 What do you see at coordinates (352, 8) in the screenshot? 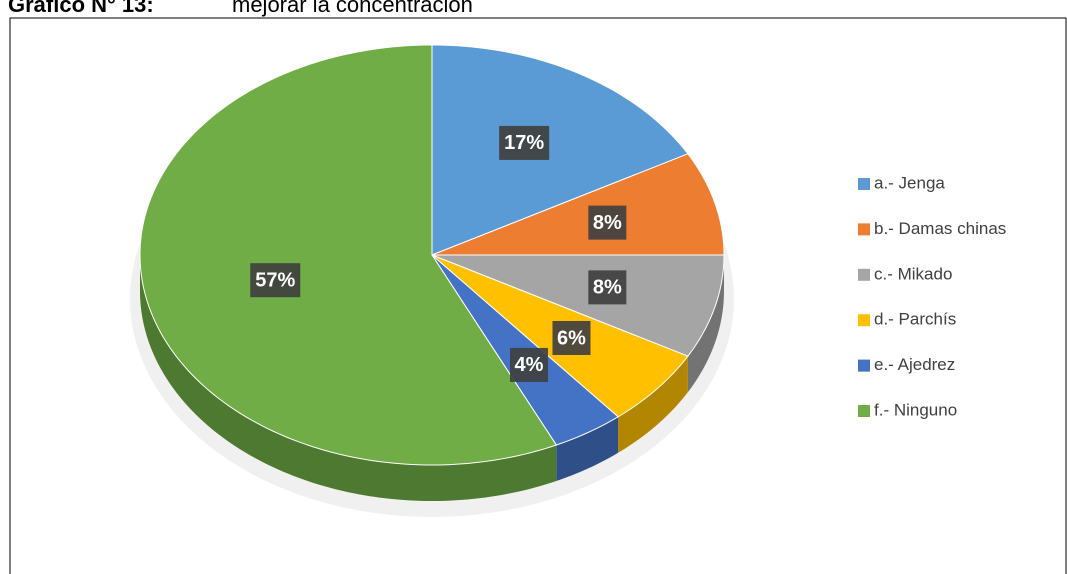
I see `chart-subtitle: mejorar la concentración` at bounding box center [352, 8].